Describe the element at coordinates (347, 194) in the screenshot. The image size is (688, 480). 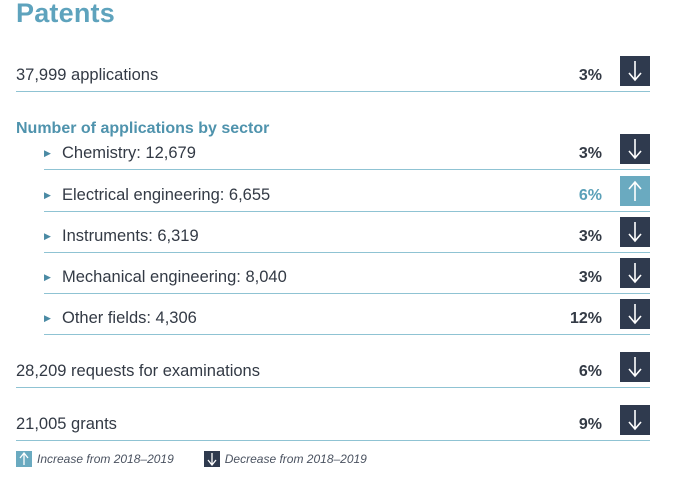
I see `sector-row-electrical-engineering: ▶ Electrical engineering: 6,655 6%` at that location.